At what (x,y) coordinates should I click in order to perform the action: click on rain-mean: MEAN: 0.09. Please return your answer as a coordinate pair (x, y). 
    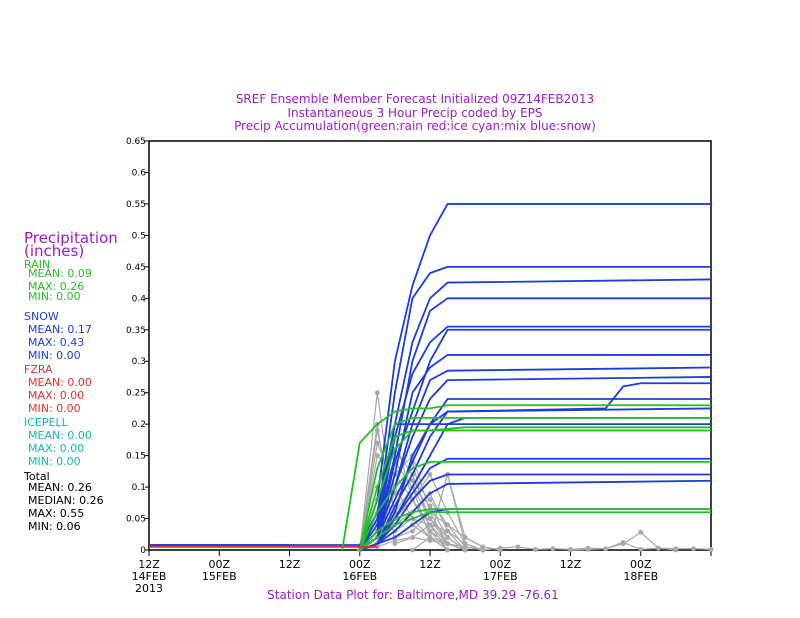
    Looking at the image, I should click on (60, 273).